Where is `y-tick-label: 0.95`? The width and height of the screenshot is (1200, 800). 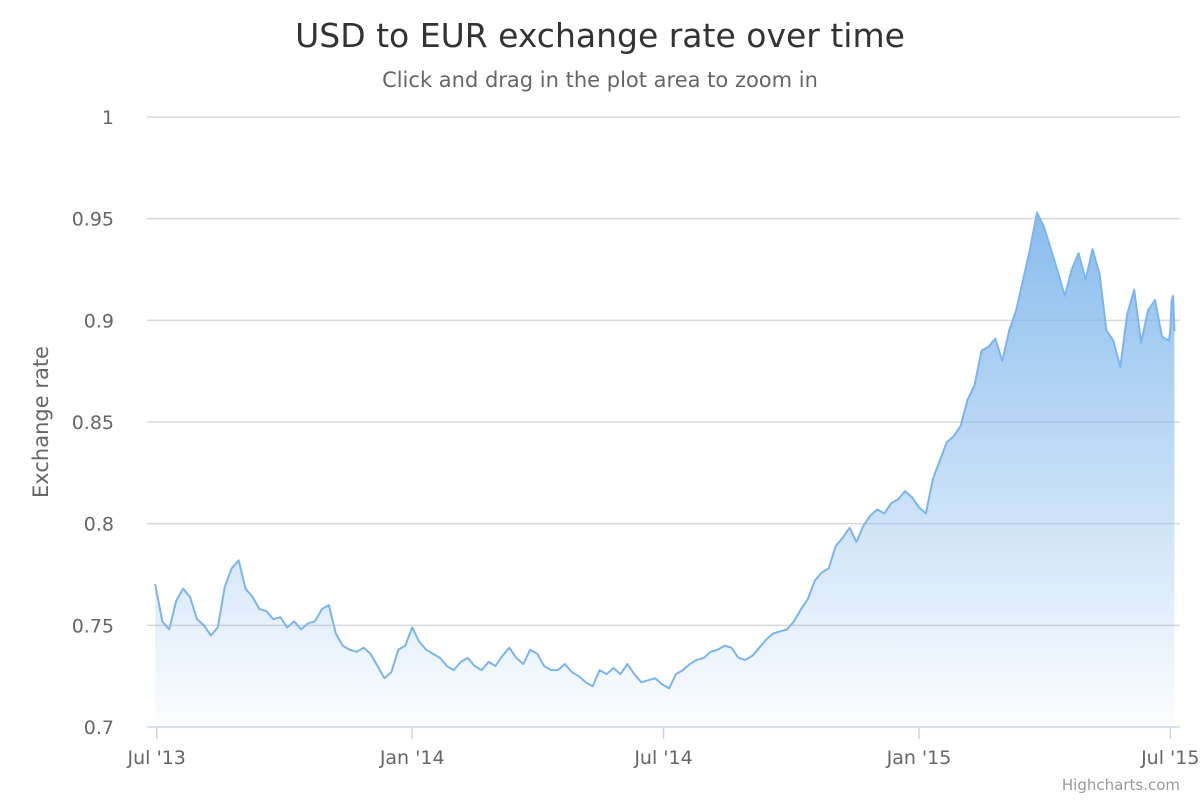
y-tick-label: 0.95 is located at coordinates (93, 220).